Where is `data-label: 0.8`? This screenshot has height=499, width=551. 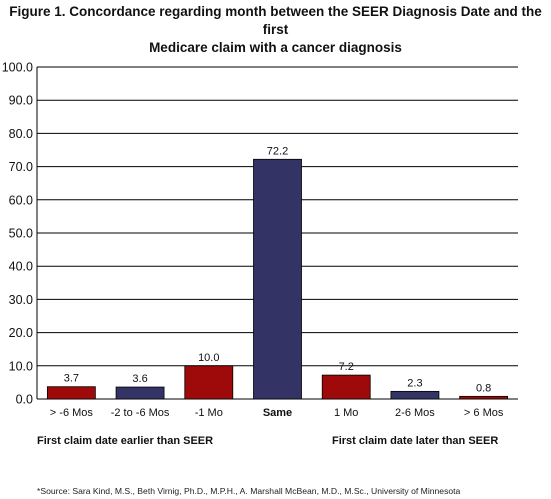 data-label: 0.8 is located at coordinates (483, 388).